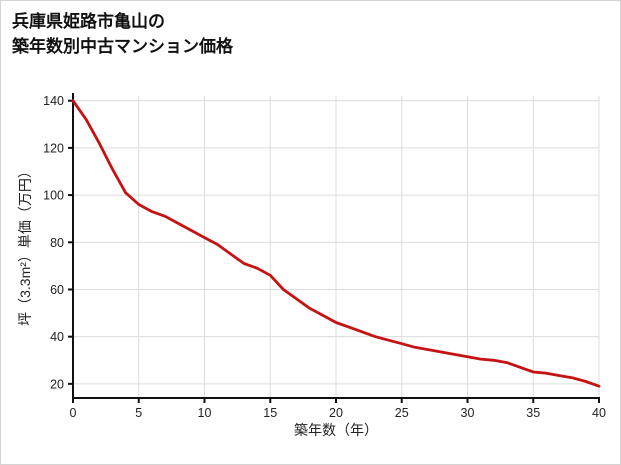 Image resolution: width=621 pixels, height=465 pixels. I want to click on chart-title-line2: 築年数別中古マンション価格, so click(122, 46).